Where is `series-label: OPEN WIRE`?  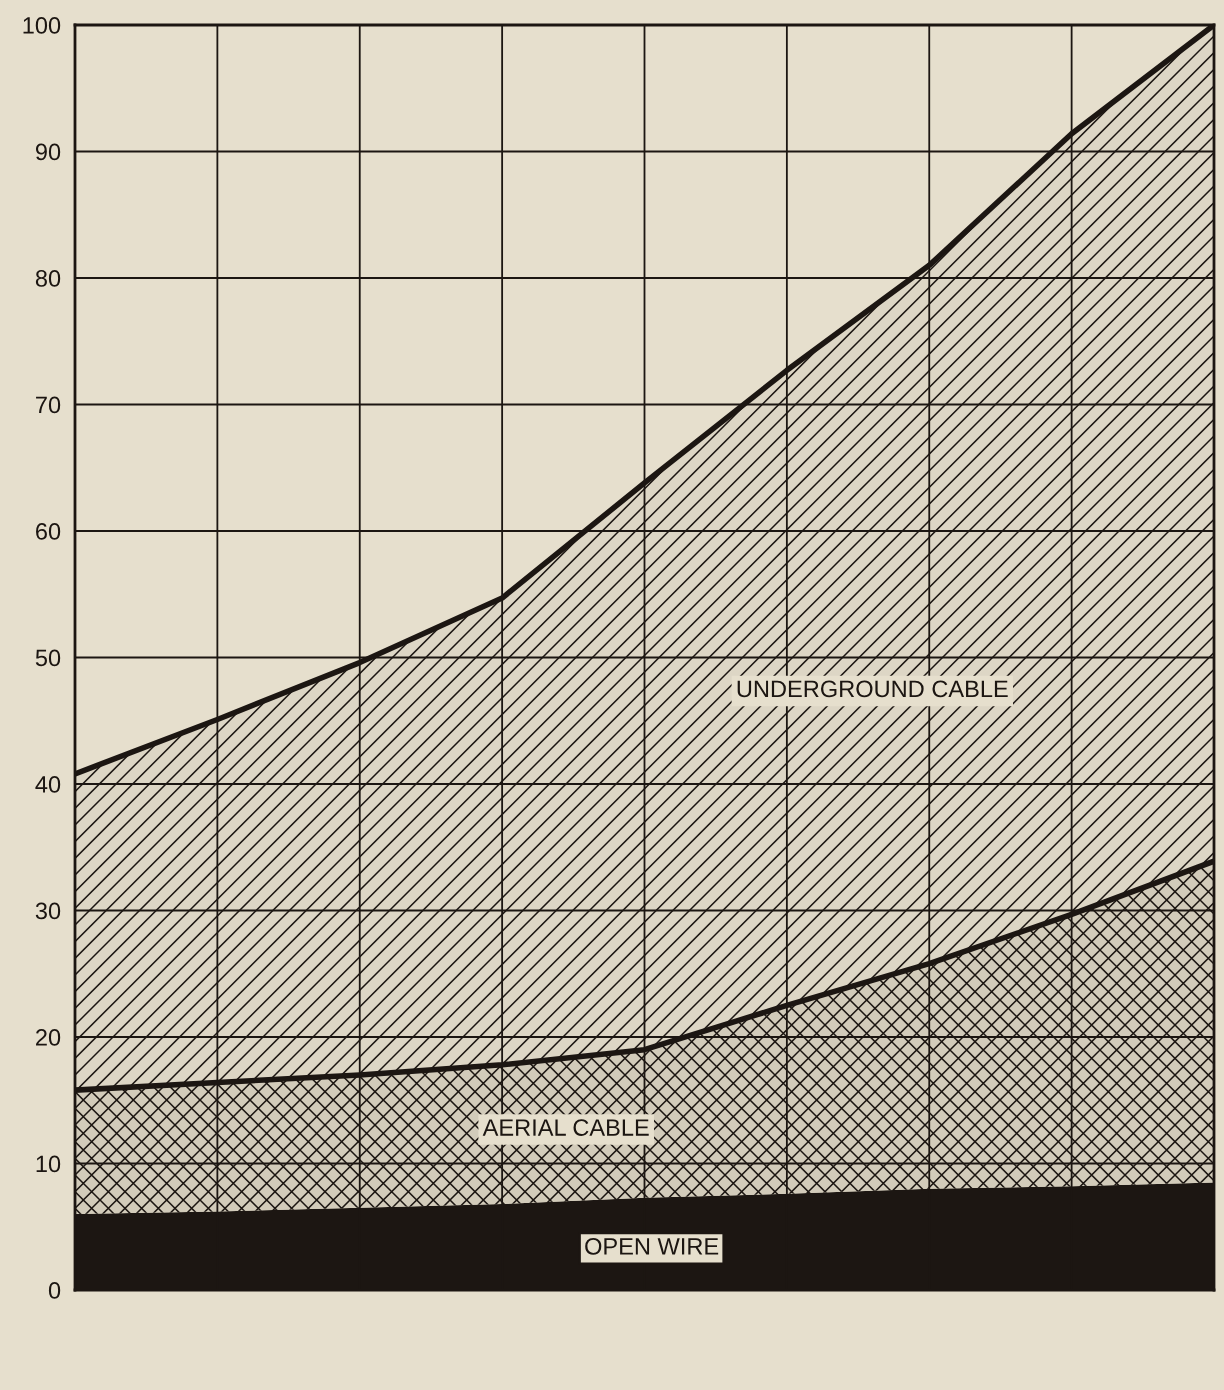 series-label: OPEN WIRE is located at coordinates (652, 1246).